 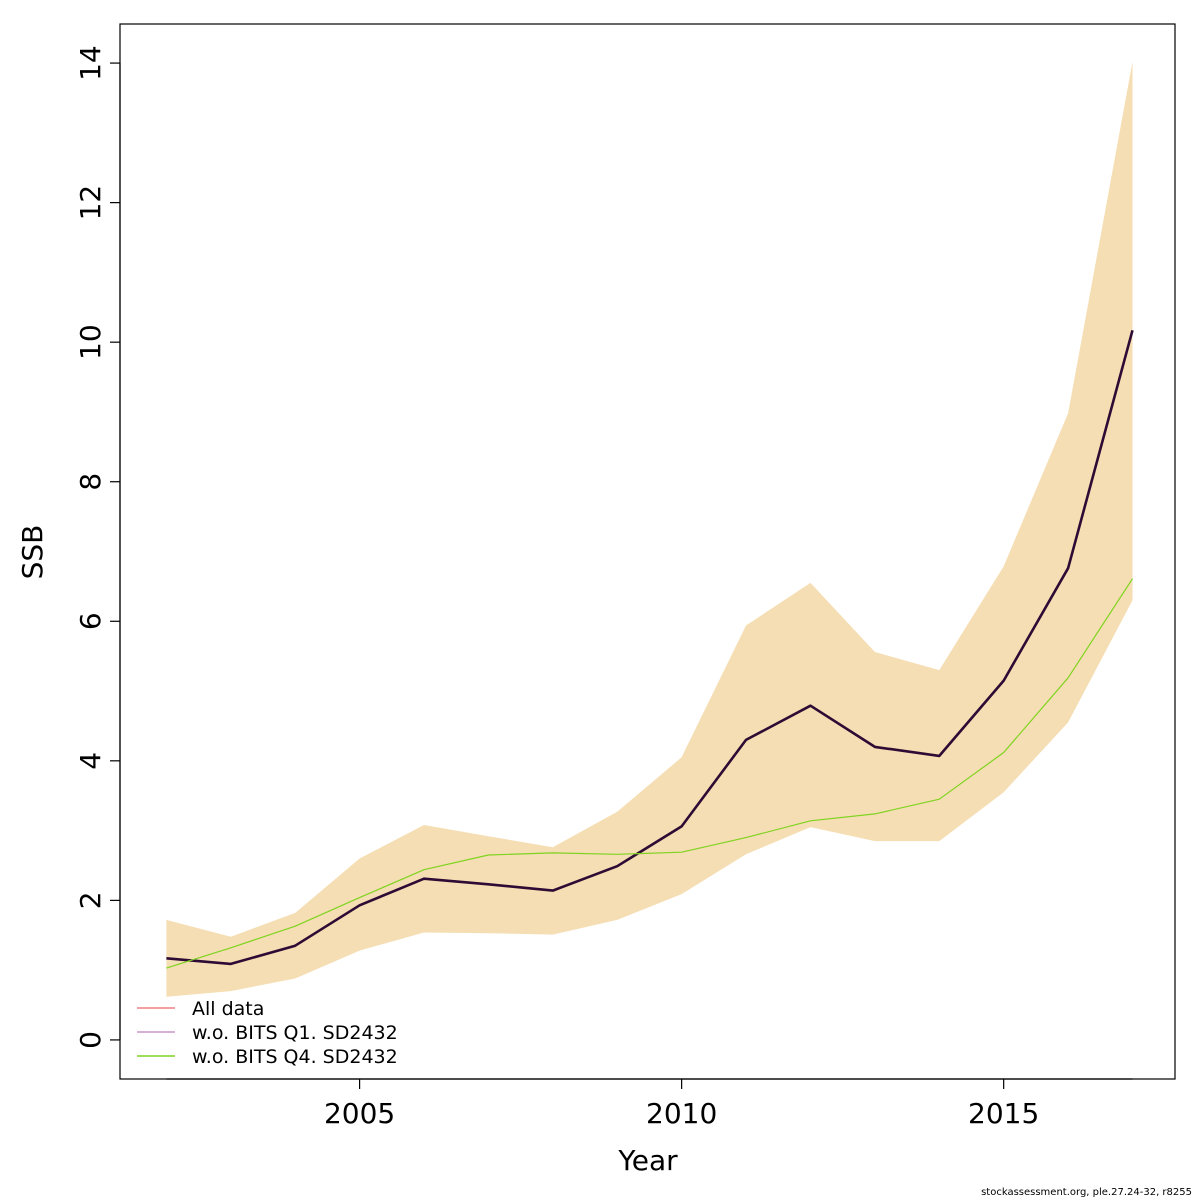 I want to click on footer-credit: stockassessment.org, ple.27.24-32, r8255, so click(x=1086, y=1192).